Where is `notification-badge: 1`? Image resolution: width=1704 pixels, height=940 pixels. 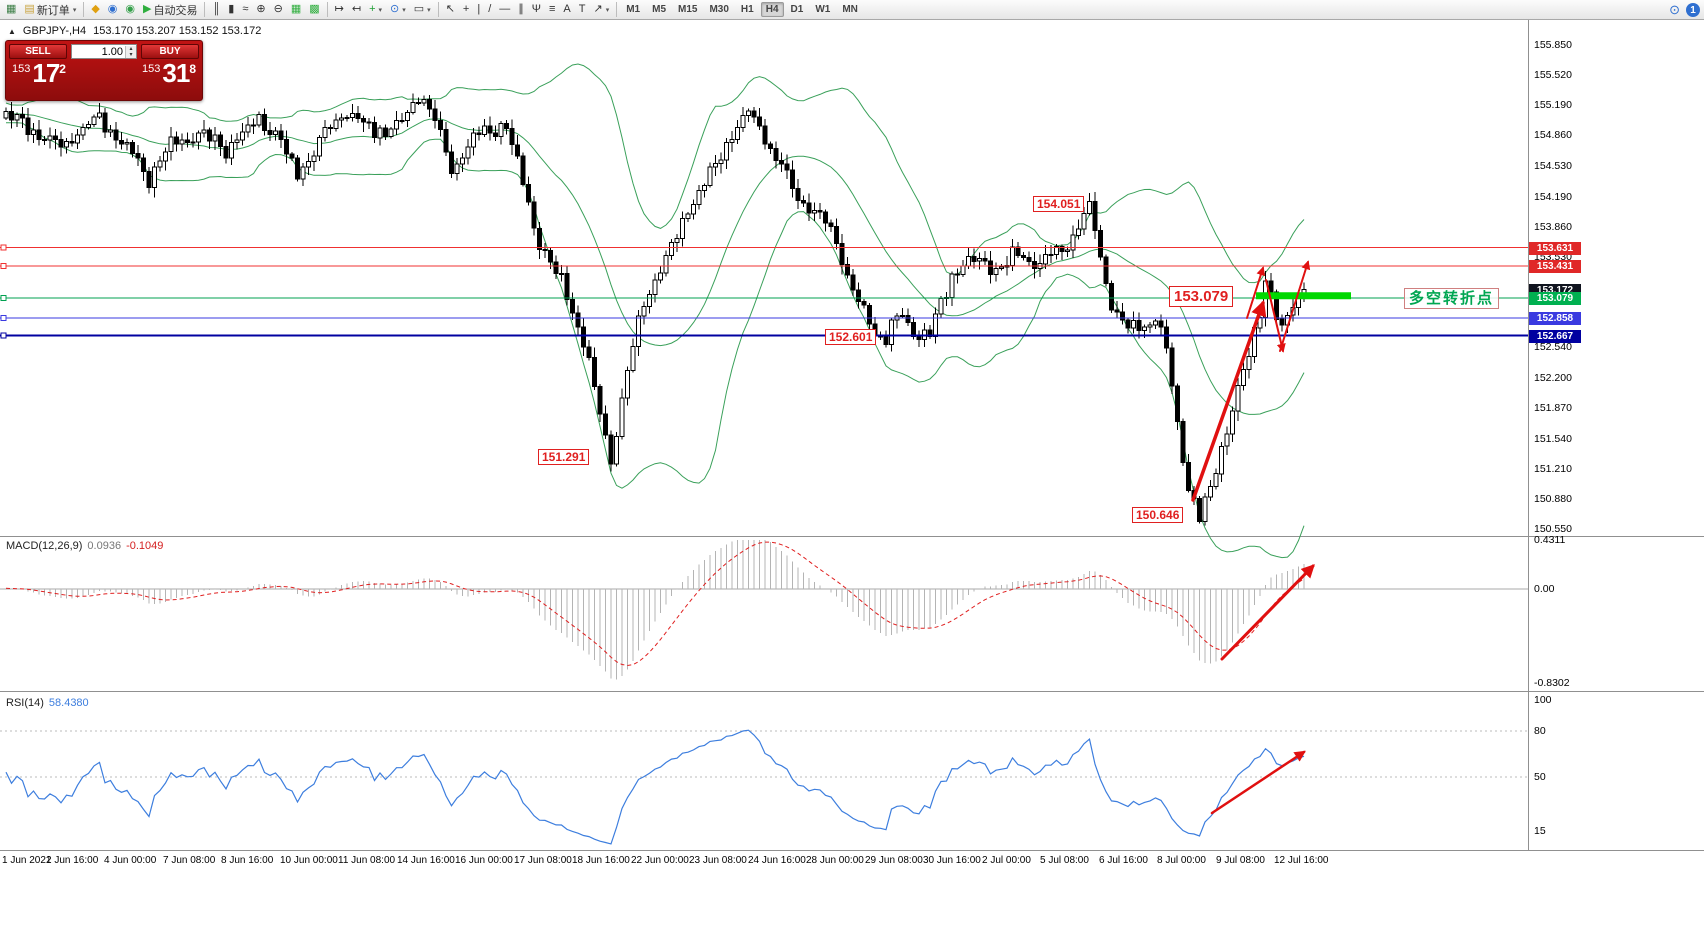
notification-badge: 1 is located at coordinates (1693, 10).